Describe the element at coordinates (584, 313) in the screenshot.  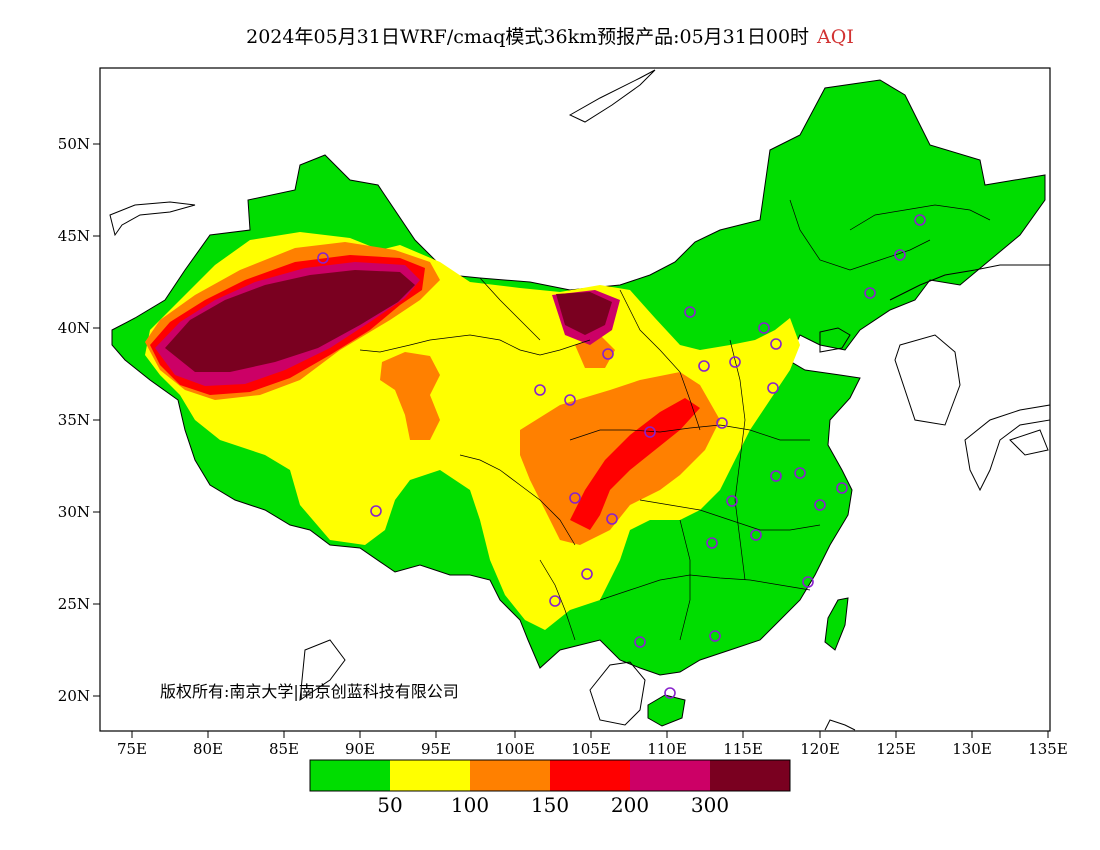
I see `darkred-inner-mongolia` at that location.